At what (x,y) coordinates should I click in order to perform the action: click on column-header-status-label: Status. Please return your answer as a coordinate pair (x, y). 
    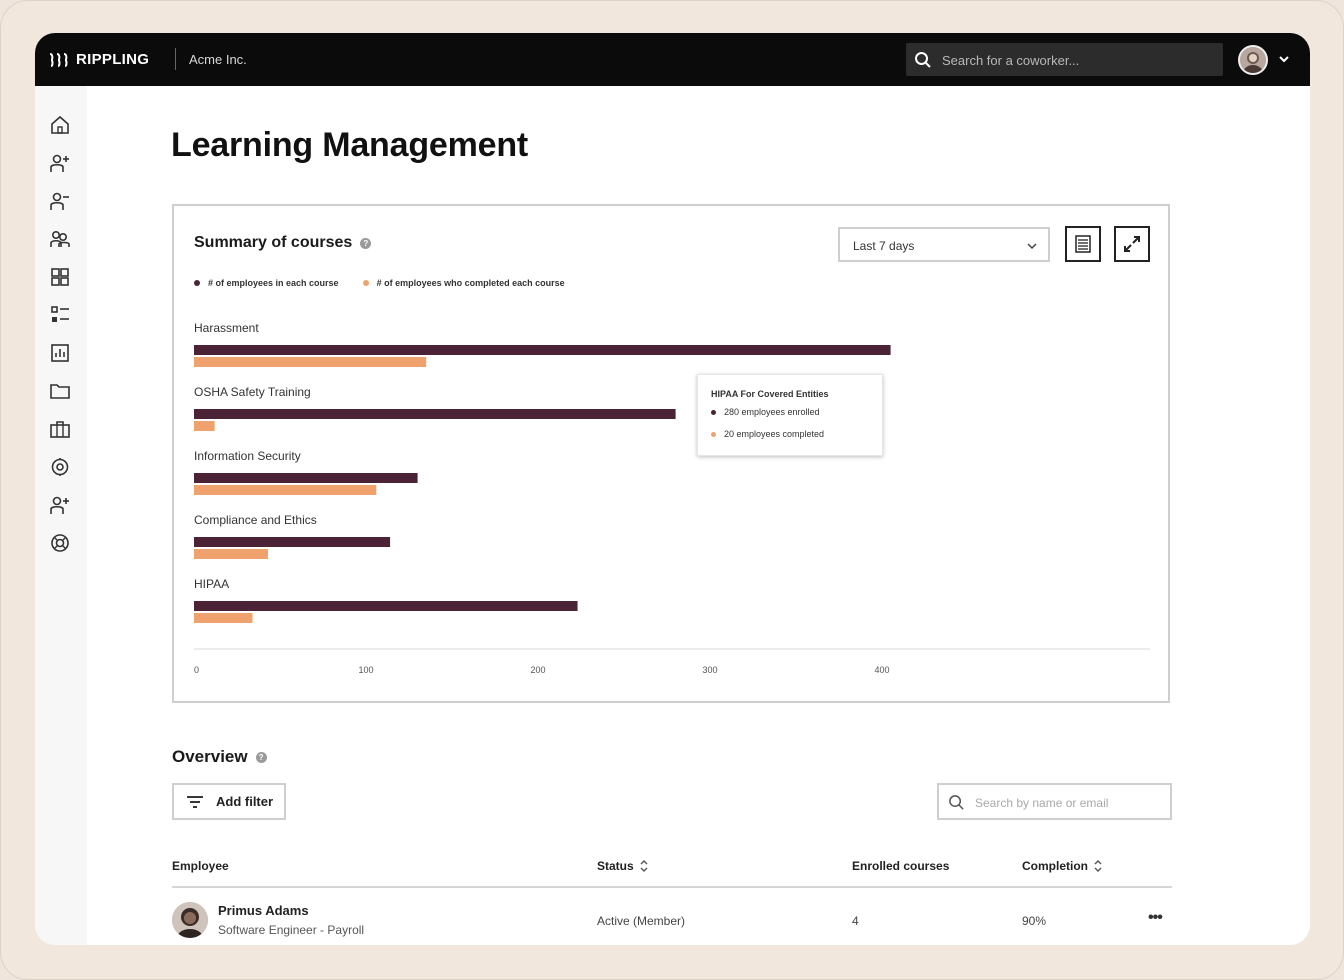
    Looking at the image, I should click on (615, 866).